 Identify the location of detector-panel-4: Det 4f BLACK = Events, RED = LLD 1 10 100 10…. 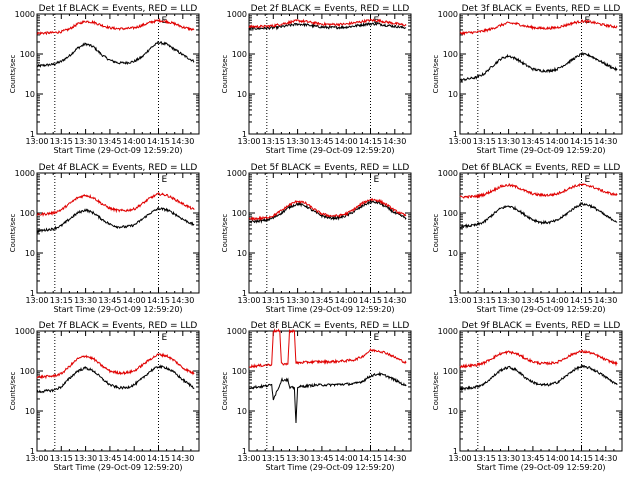
(104, 238).